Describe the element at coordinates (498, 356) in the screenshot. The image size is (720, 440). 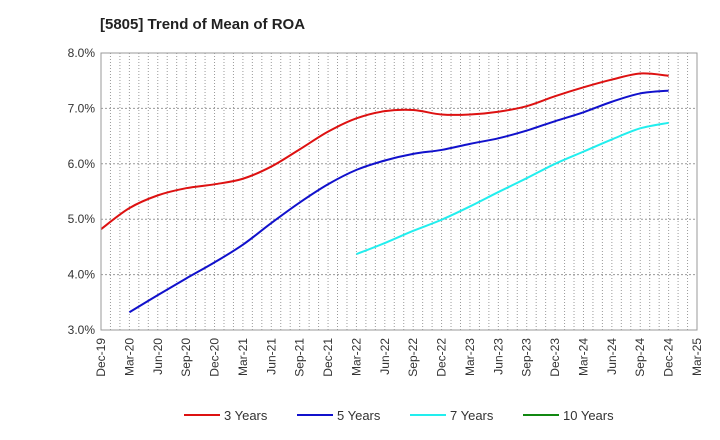
I see `x-tick-label: Jun-23` at that location.